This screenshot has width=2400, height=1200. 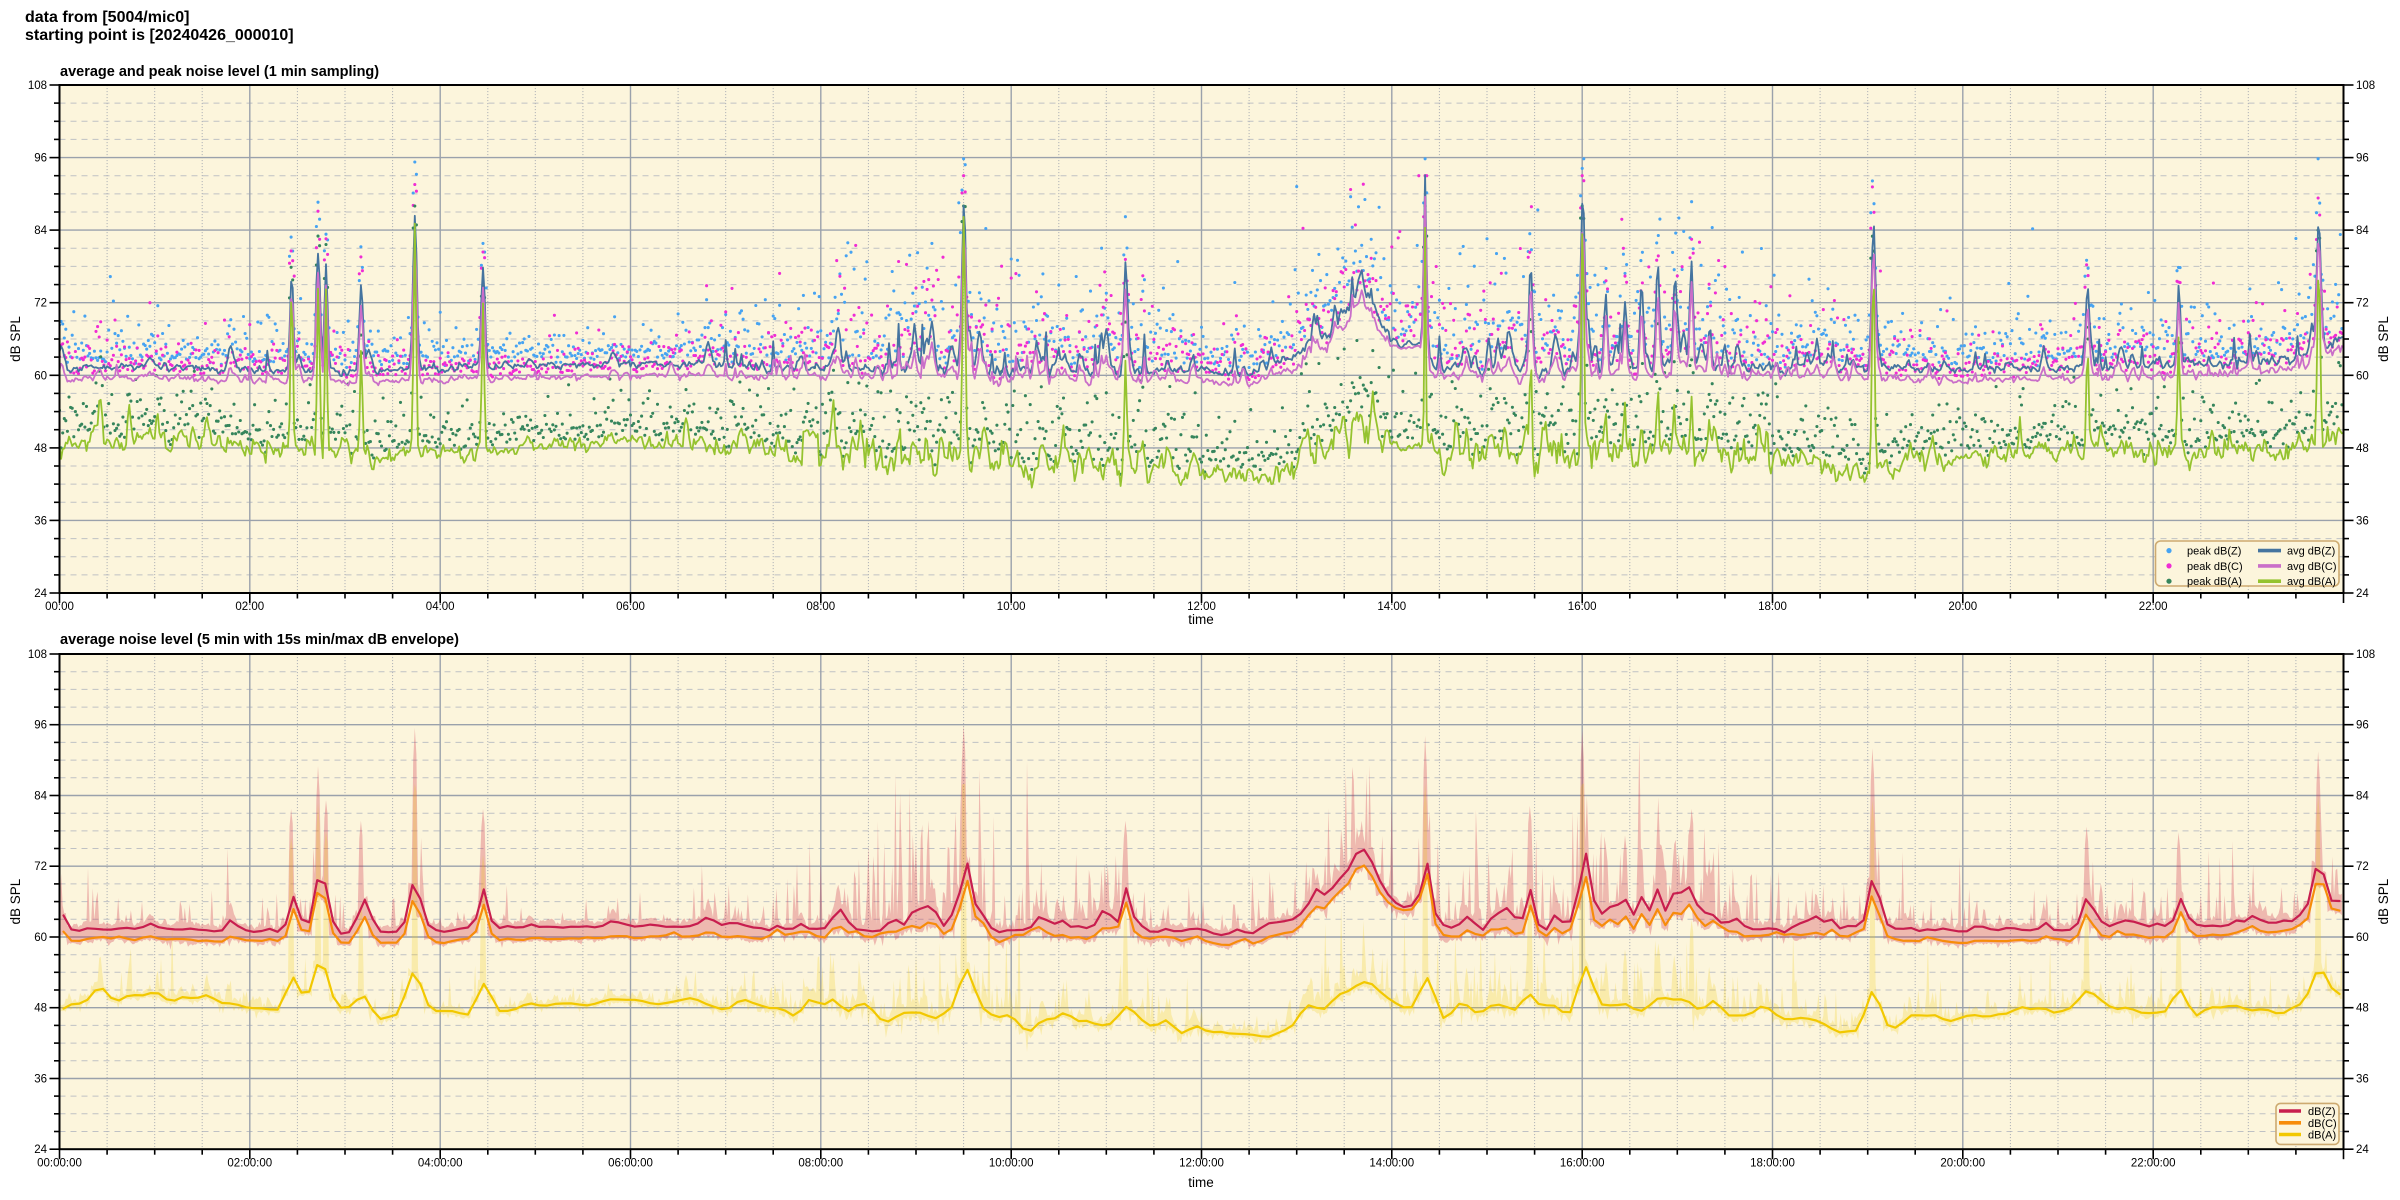 I want to click on svg-text: 18:00:00, so click(x=1772, y=1163).